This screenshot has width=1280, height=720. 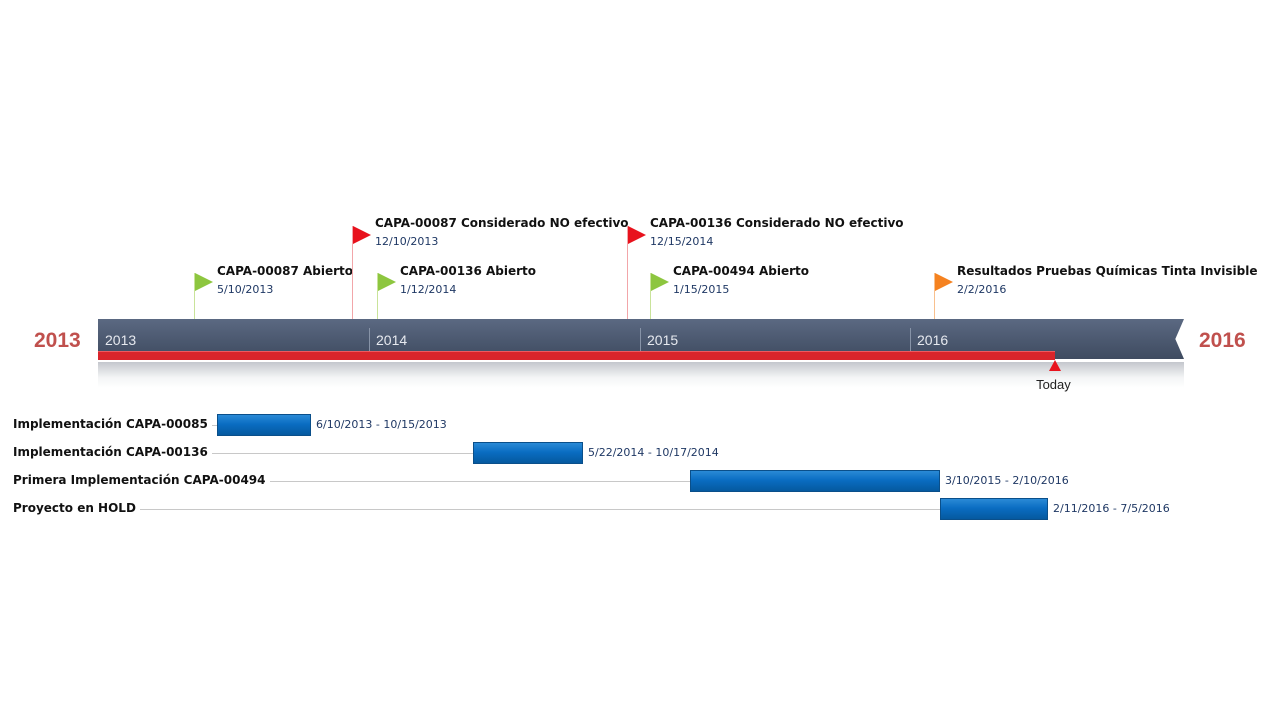 What do you see at coordinates (1111, 508) in the screenshot?
I see `task-date-range: 2/11/2016 - 7/5/2016` at bounding box center [1111, 508].